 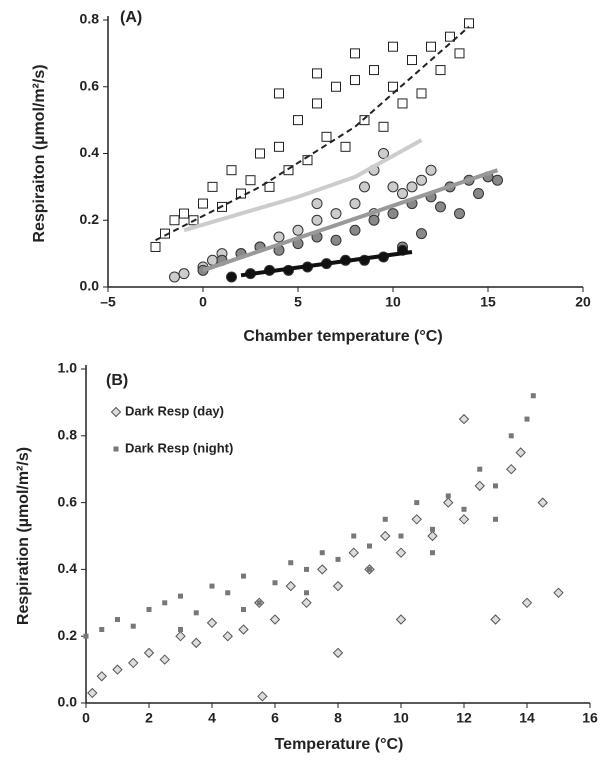 I want to click on y-tick-label: 0.8, so click(x=68, y=435).